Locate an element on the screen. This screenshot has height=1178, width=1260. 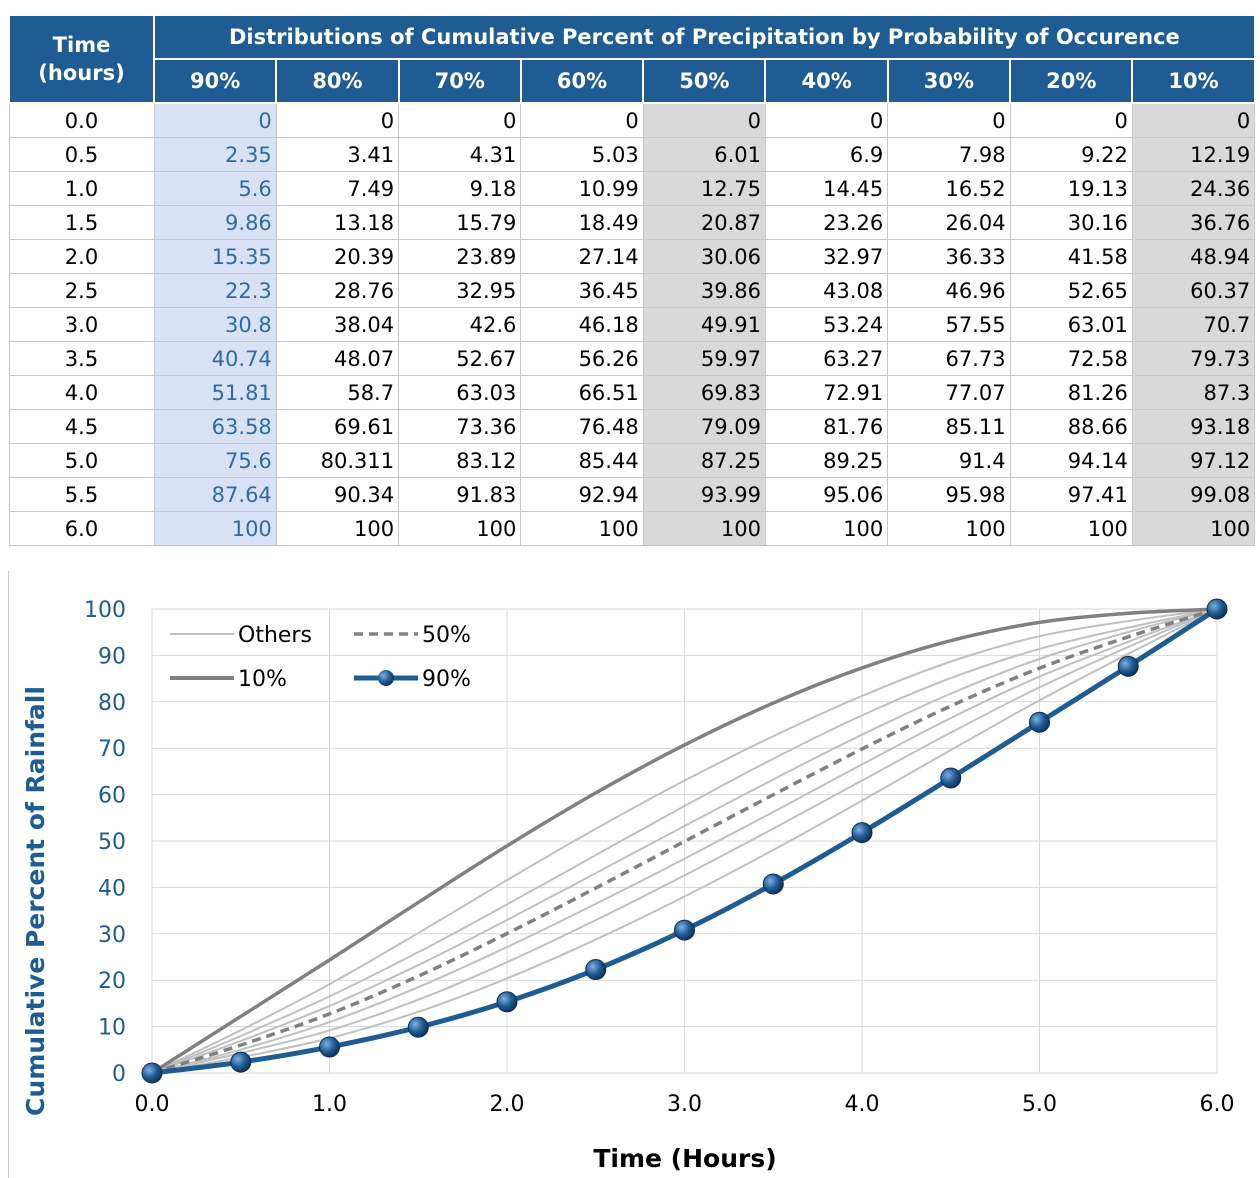
value-cell: 27.14 is located at coordinates (582, 256).